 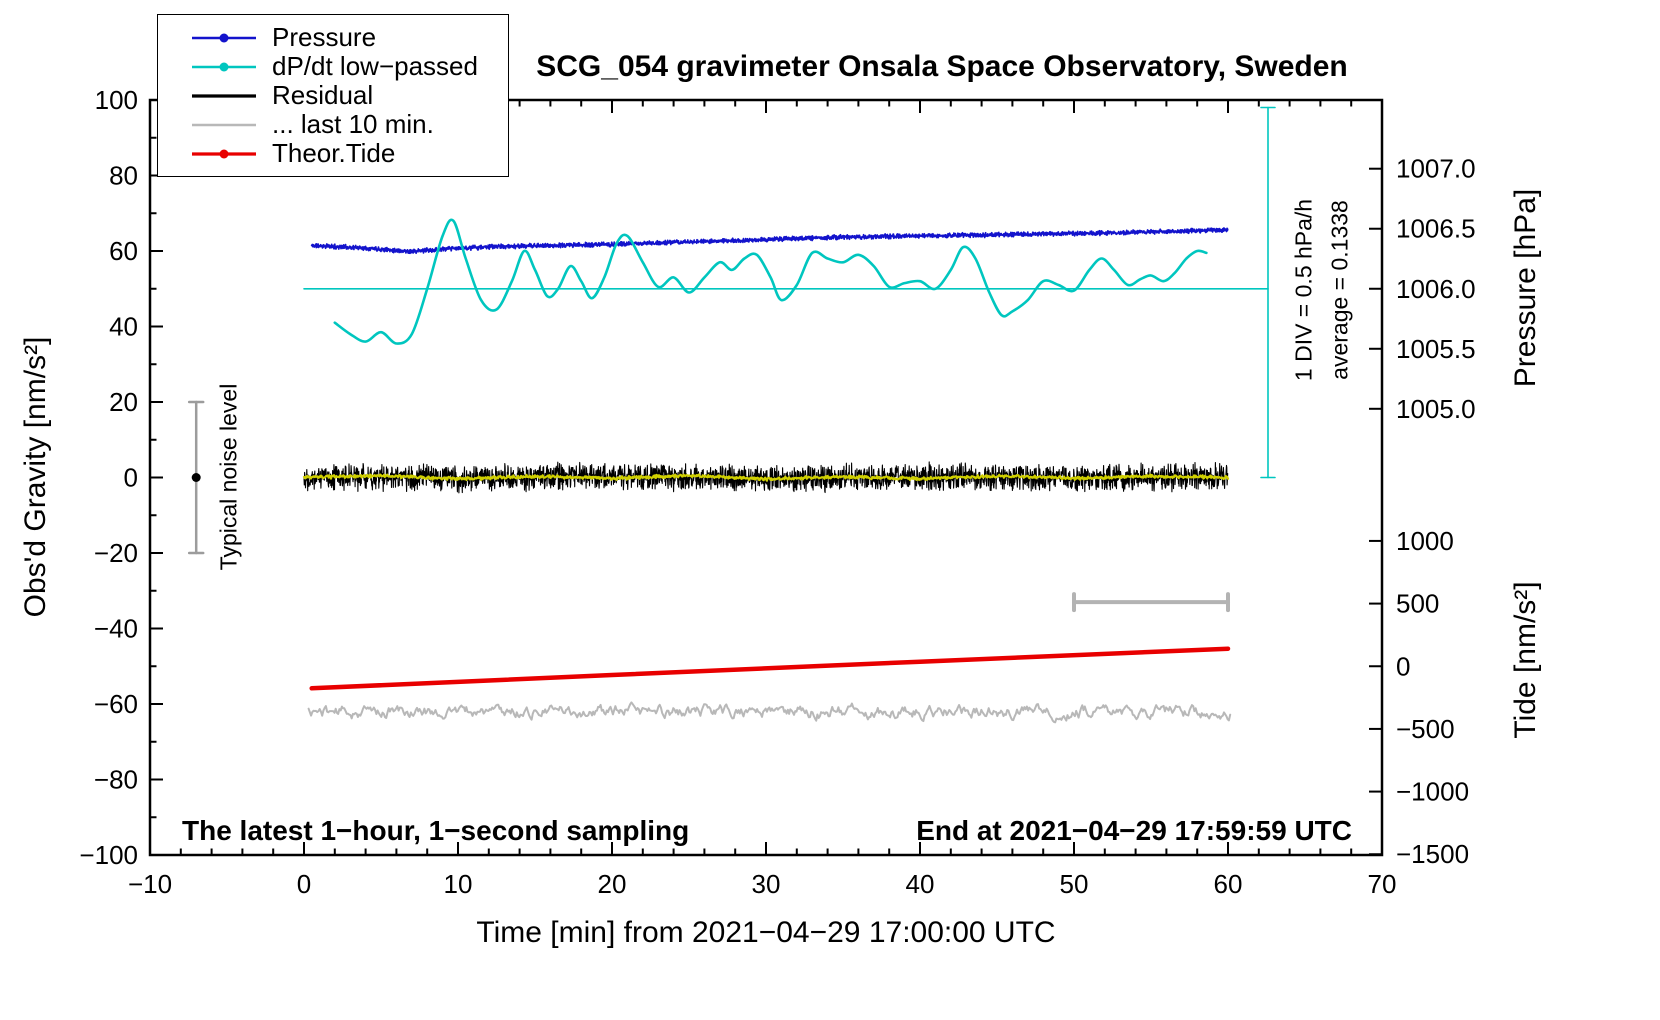 I want to click on sampling-note: The latest 1−hour, 1−second sampling, so click(x=436, y=830).